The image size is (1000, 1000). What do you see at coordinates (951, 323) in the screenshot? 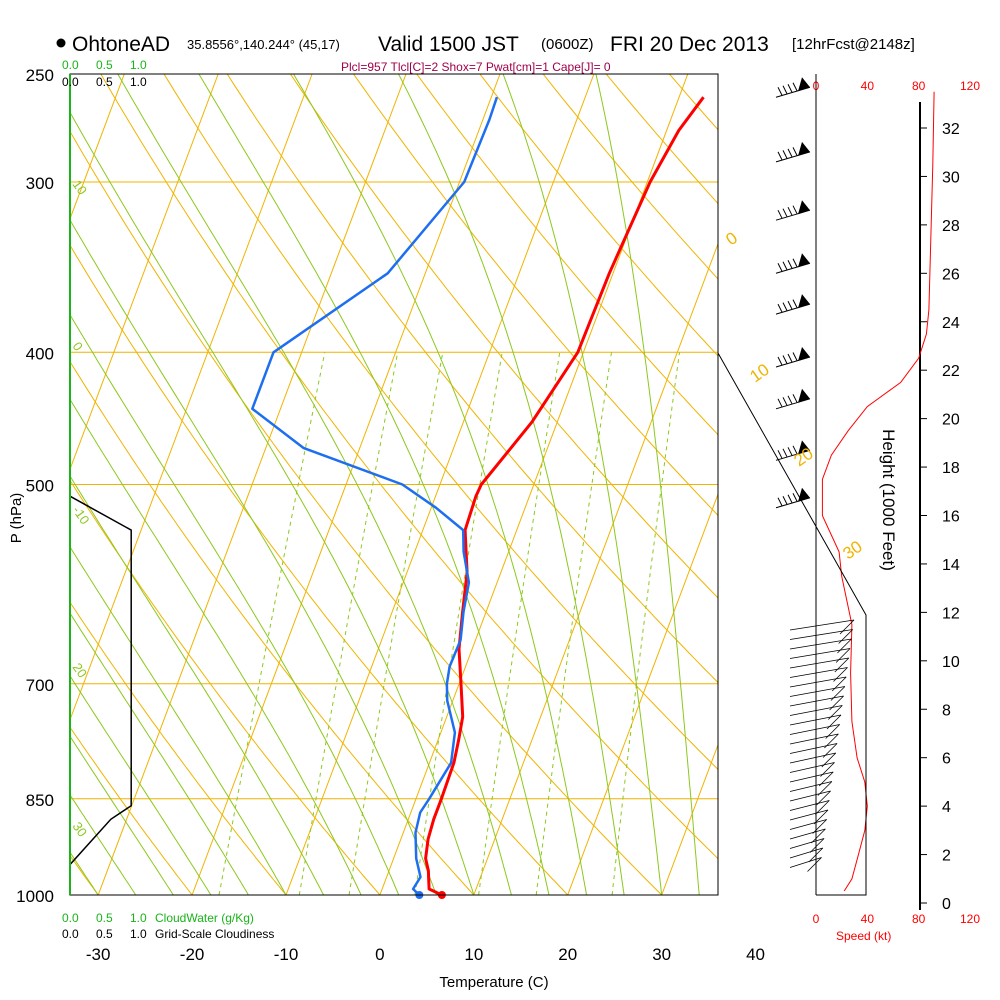
I see `height-tick-label: 24` at bounding box center [951, 323].